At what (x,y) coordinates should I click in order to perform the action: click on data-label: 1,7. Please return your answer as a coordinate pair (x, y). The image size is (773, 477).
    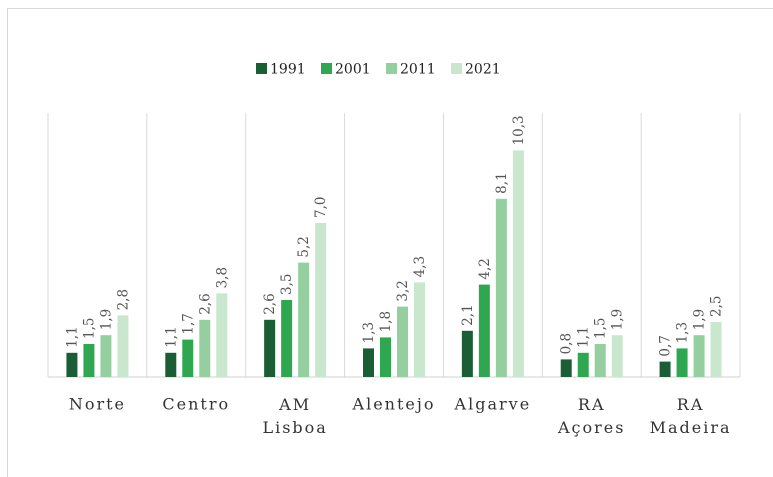
    Looking at the image, I should click on (188, 323).